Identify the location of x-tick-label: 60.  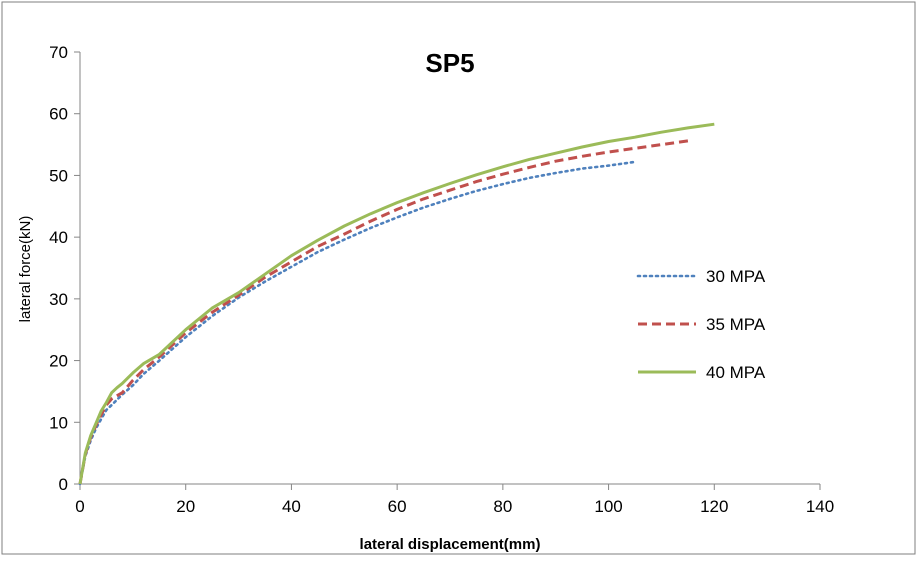
(397, 506).